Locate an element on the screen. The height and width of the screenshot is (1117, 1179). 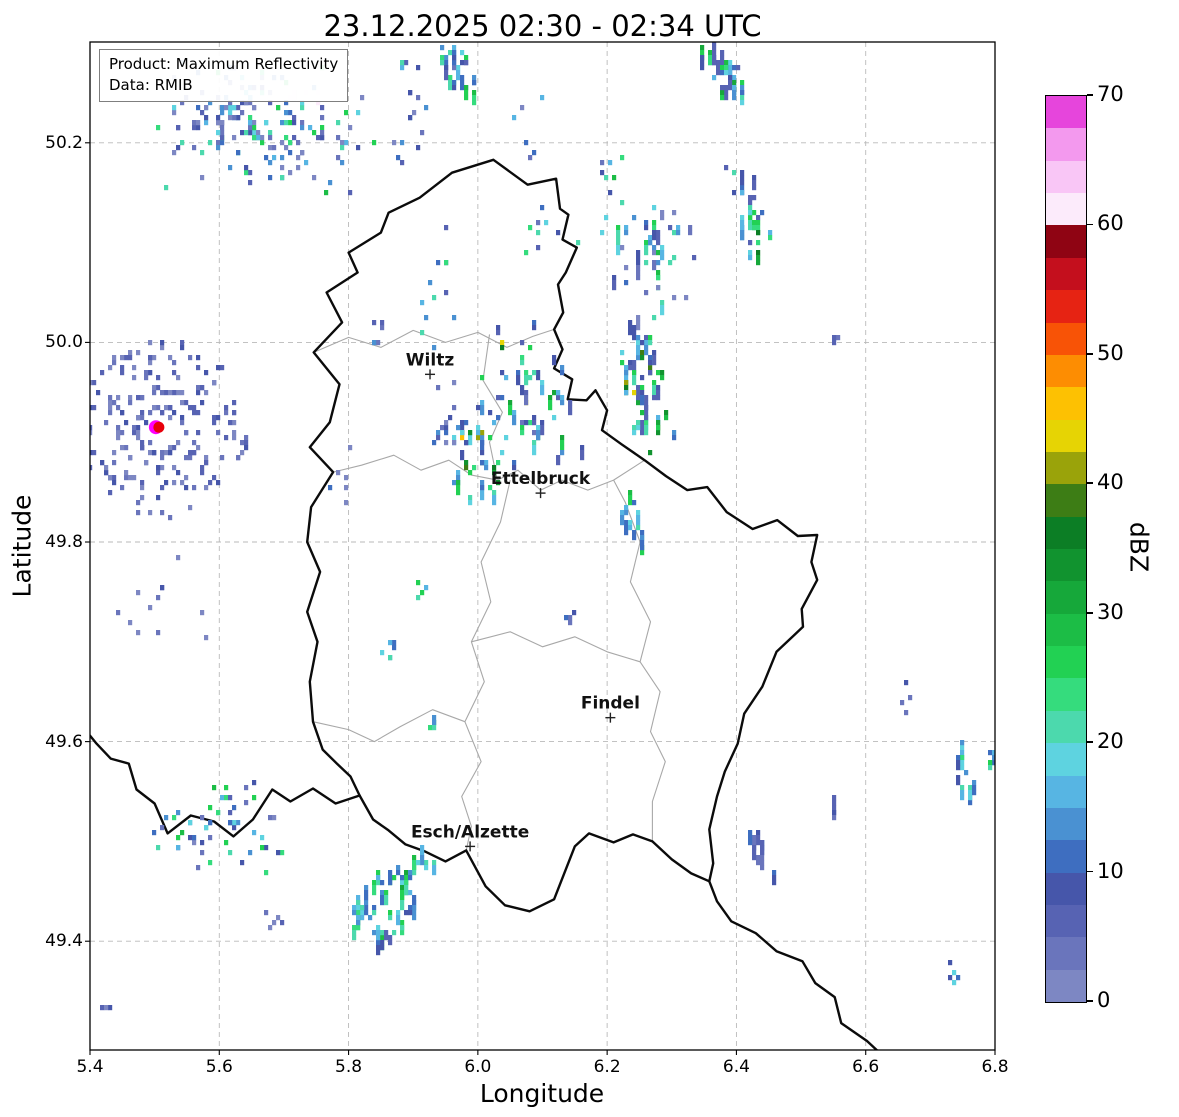
colorbar-tick-mark is located at coordinates (1090, 1001).